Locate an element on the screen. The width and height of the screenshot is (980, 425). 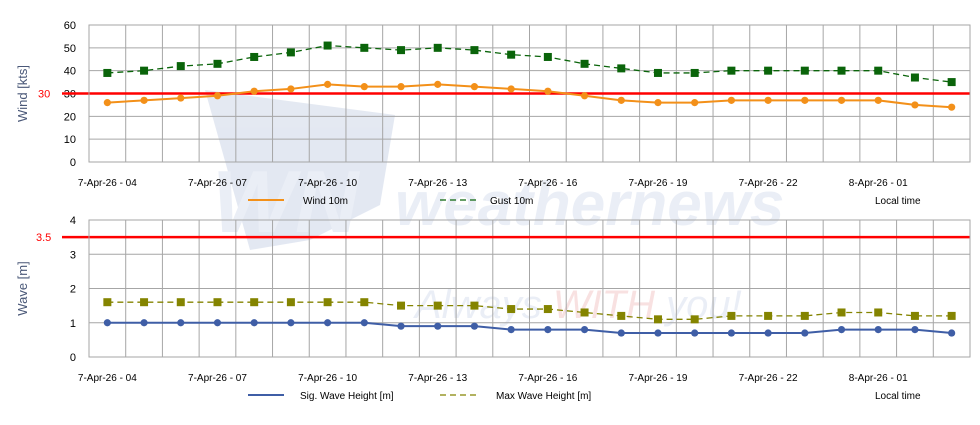
series-line-gust-10m is located at coordinates (529, 63).